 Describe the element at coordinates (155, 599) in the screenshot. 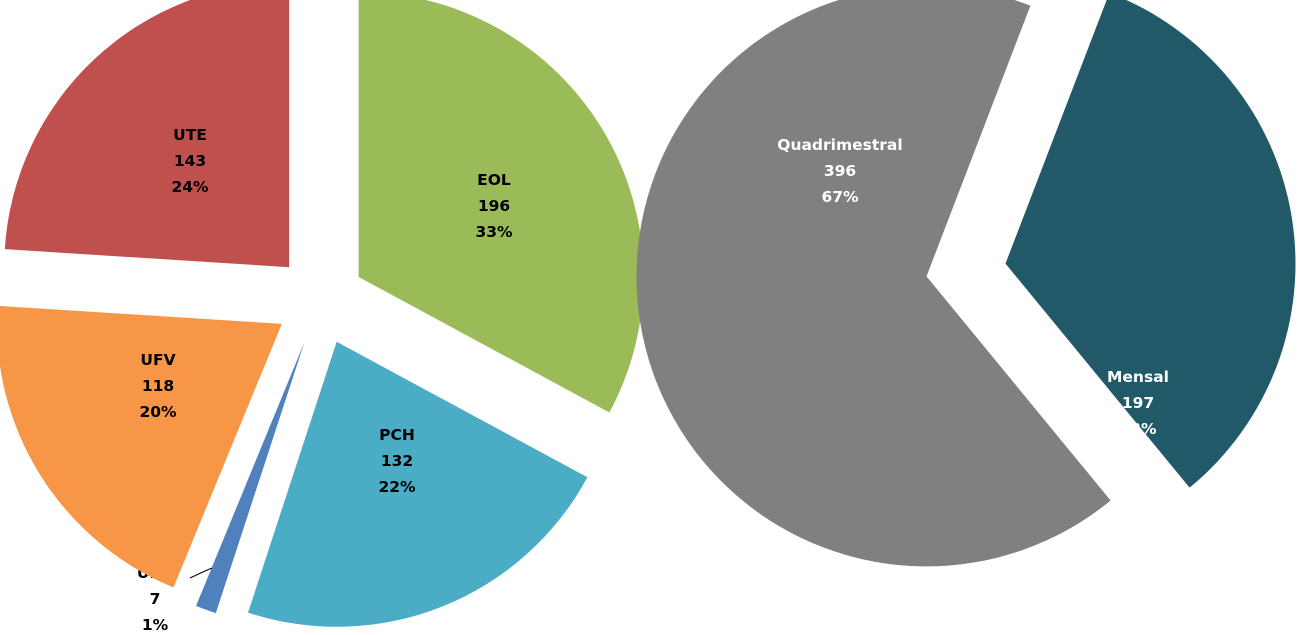

I see `label-value: 7` at that location.